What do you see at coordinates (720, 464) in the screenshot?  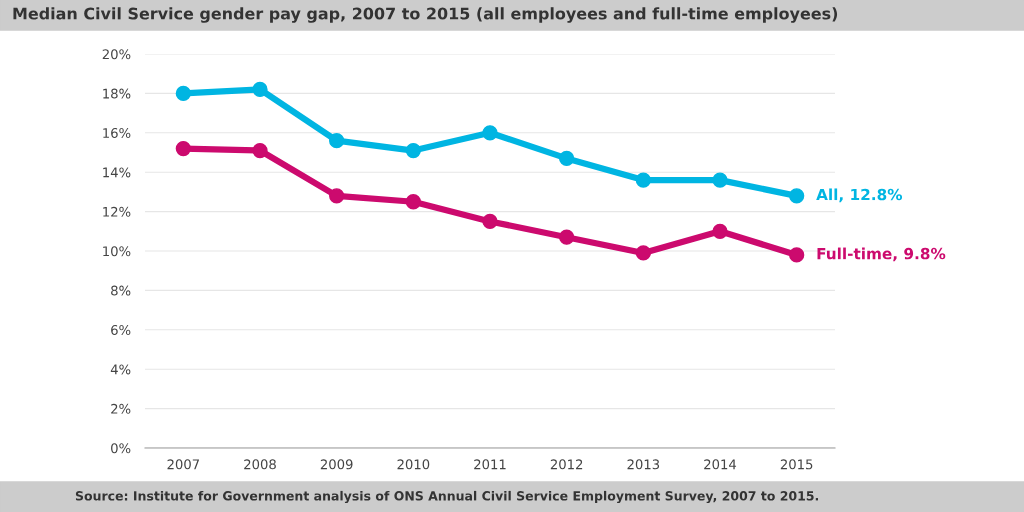 I see `x-tick-label: 2014` at bounding box center [720, 464].